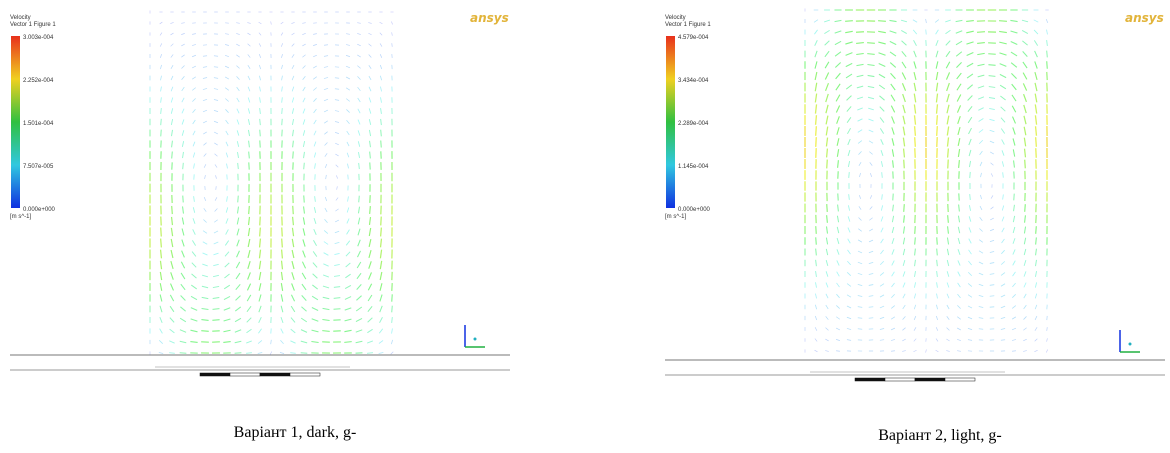 This screenshot has height=453, width=1170. I want to click on legend-tick-label: 3.434e-004, so click(693, 81).